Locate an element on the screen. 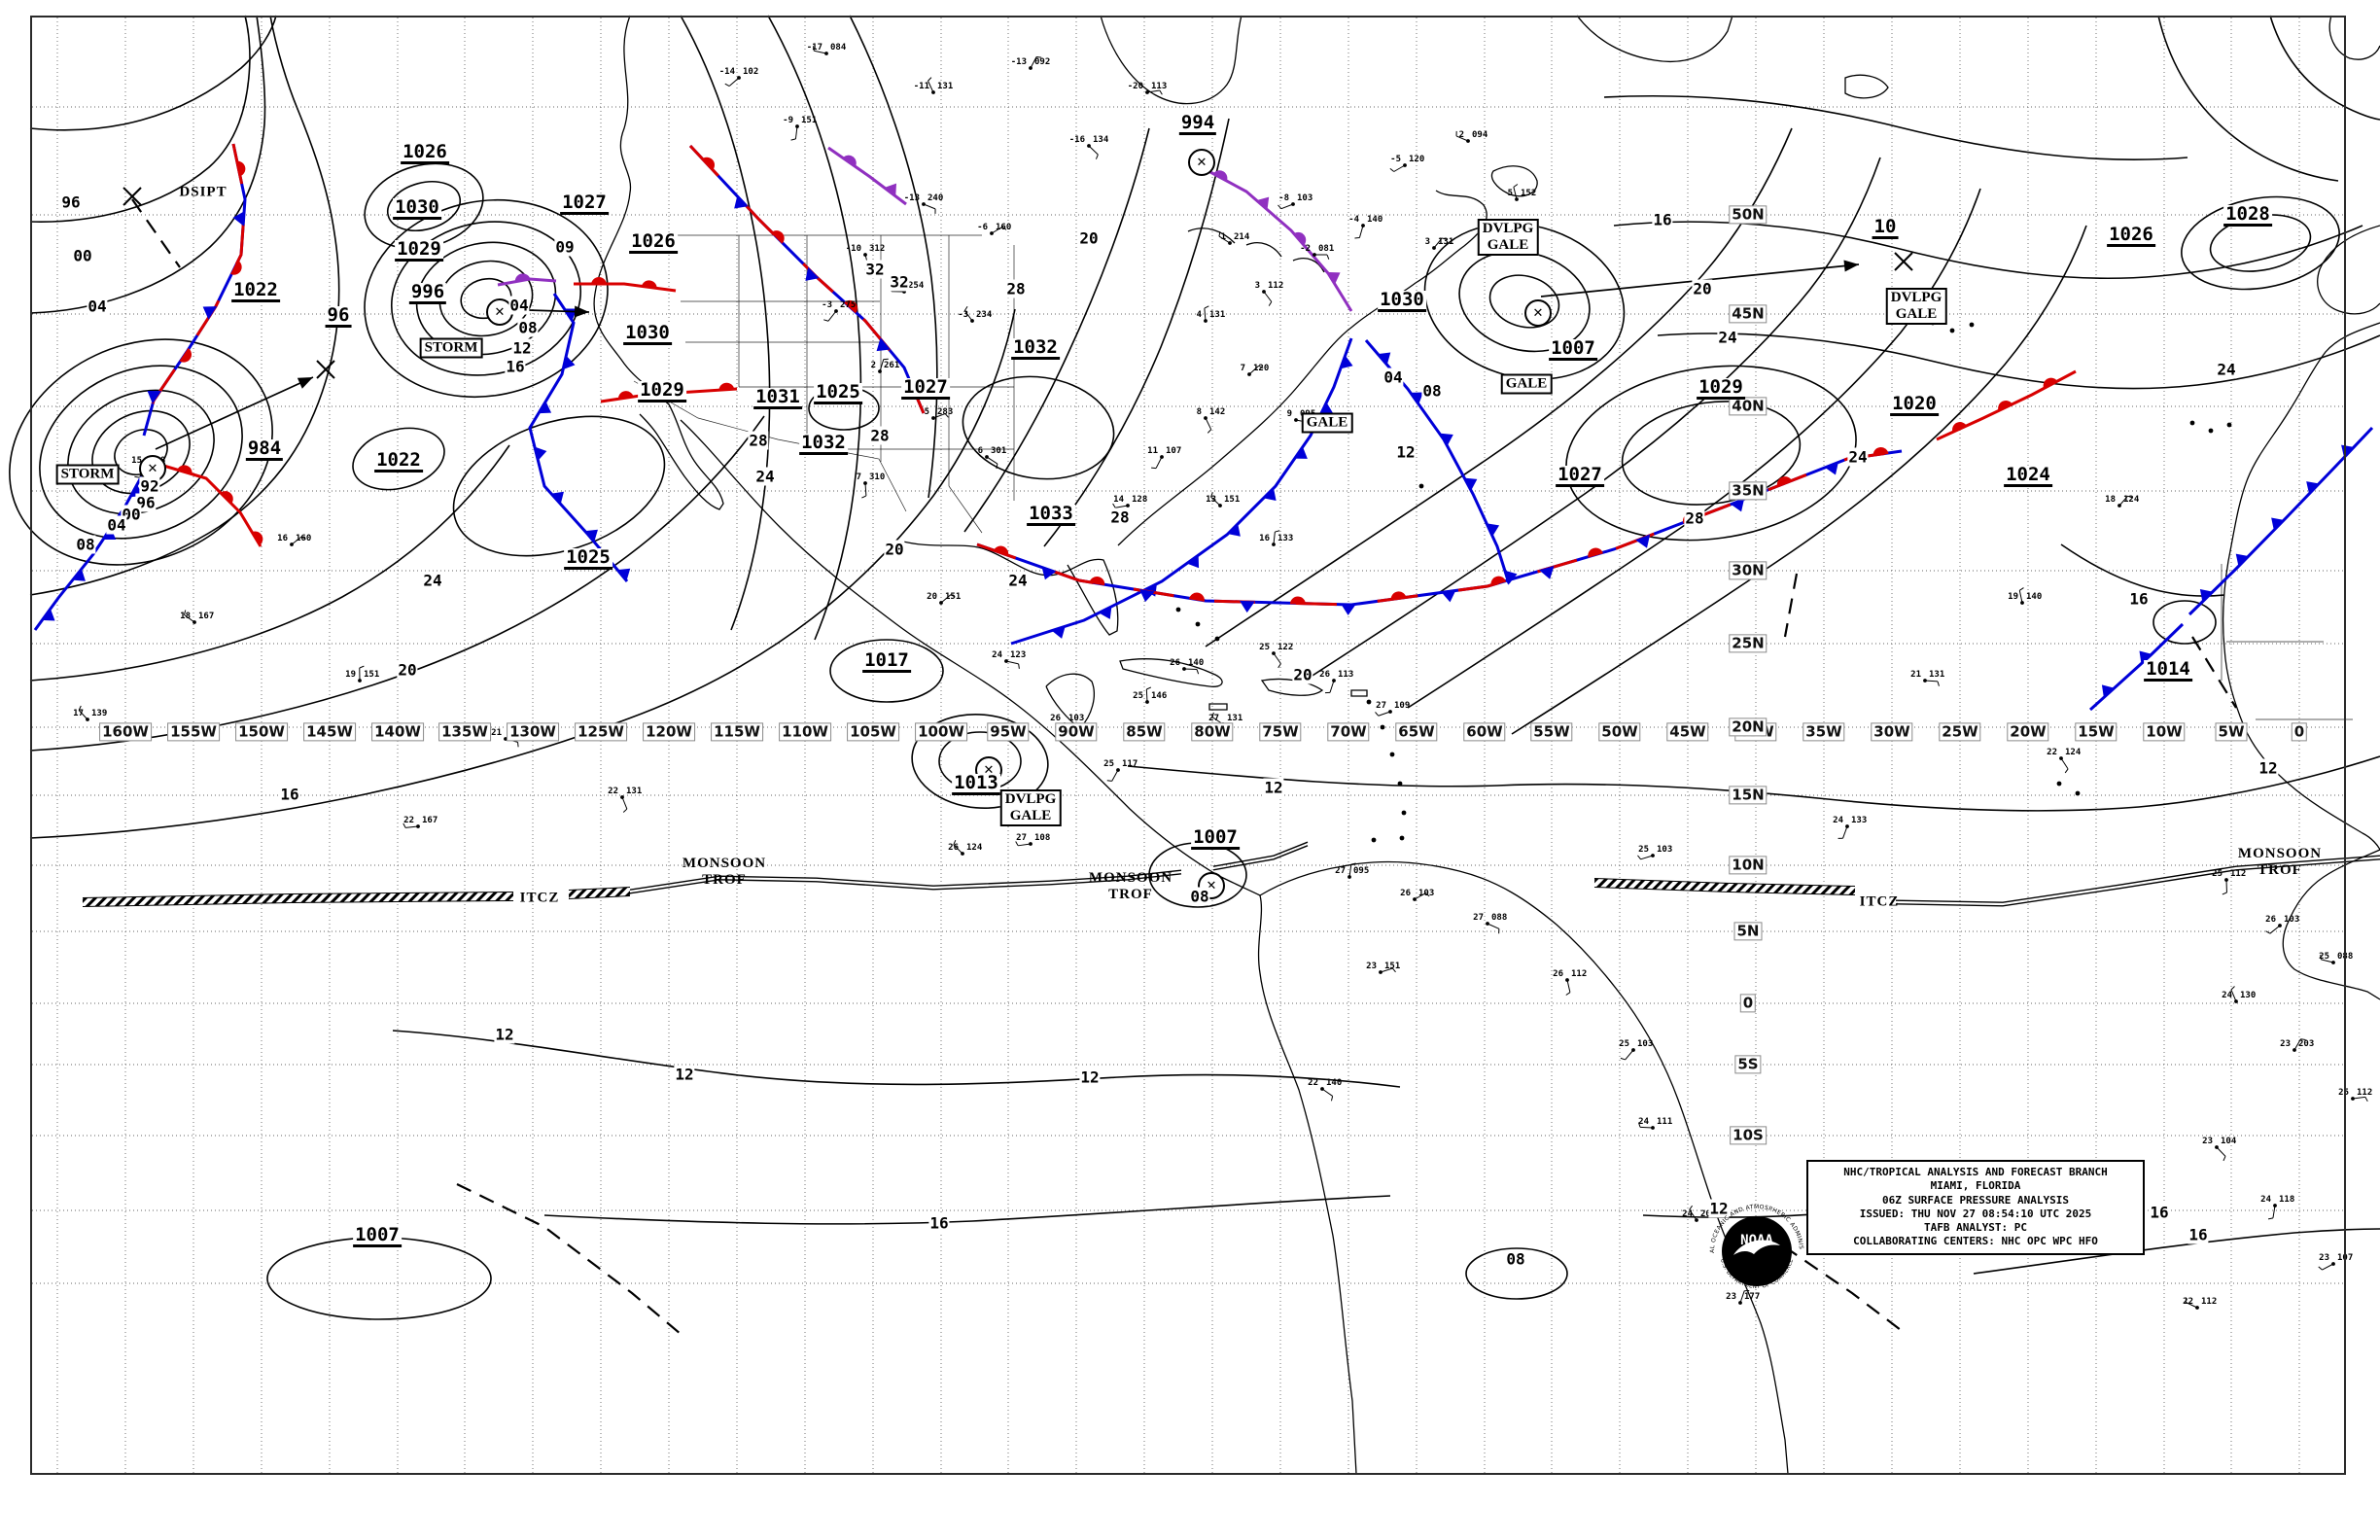 The height and width of the screenshot is (1540, 2380). station-pressure: 254 is located at coordinates (916, 286).